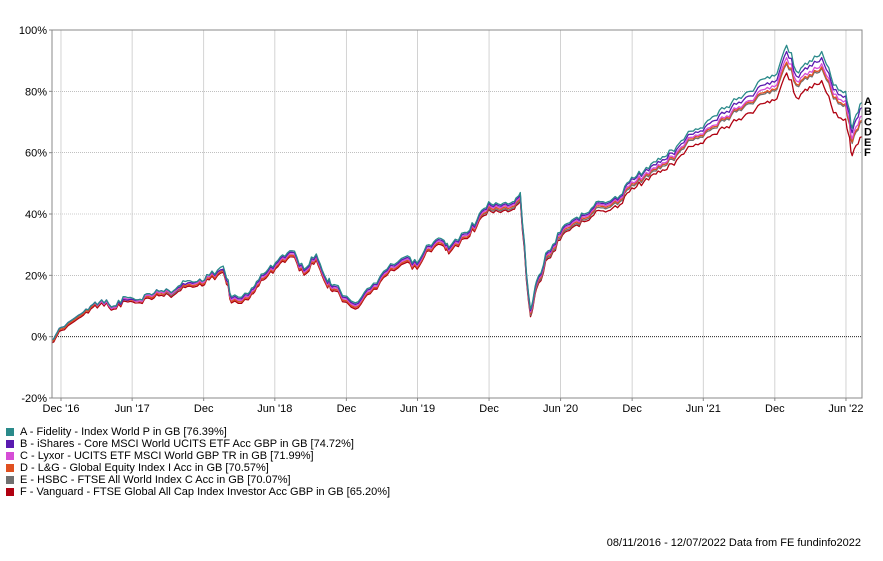 This screenshot has width=883, height=561. I want to click on x-tick-label: Jun '20, so click(560, 409).